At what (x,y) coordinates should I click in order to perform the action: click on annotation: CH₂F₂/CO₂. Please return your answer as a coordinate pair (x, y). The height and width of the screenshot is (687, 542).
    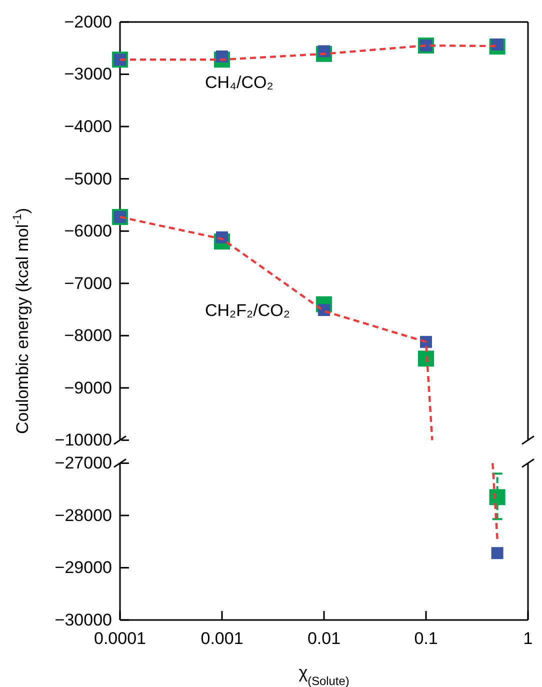
    Looking at the image, I should click on (247, 310).